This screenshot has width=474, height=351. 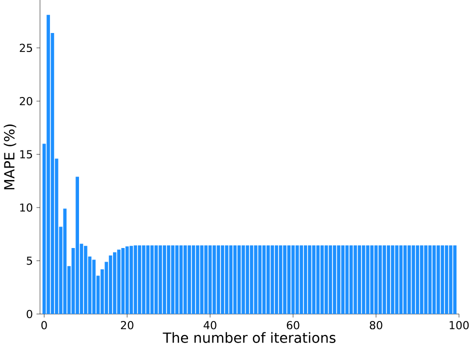 I want to click on x-tick-label: 0, so click(x=44, y=325).